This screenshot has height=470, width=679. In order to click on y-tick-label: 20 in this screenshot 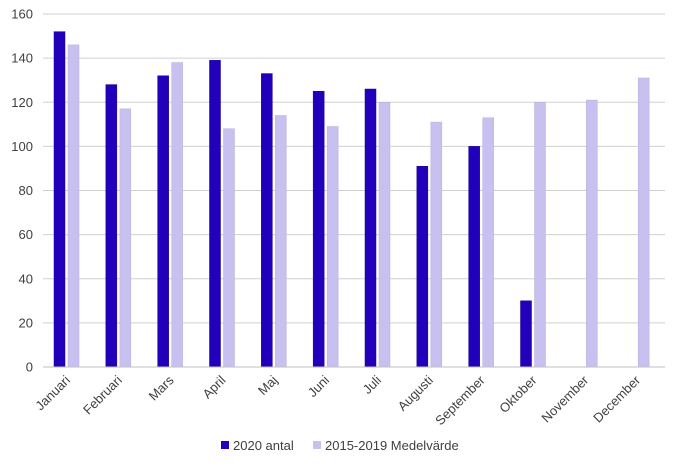, I will do `click(26, 322)`.